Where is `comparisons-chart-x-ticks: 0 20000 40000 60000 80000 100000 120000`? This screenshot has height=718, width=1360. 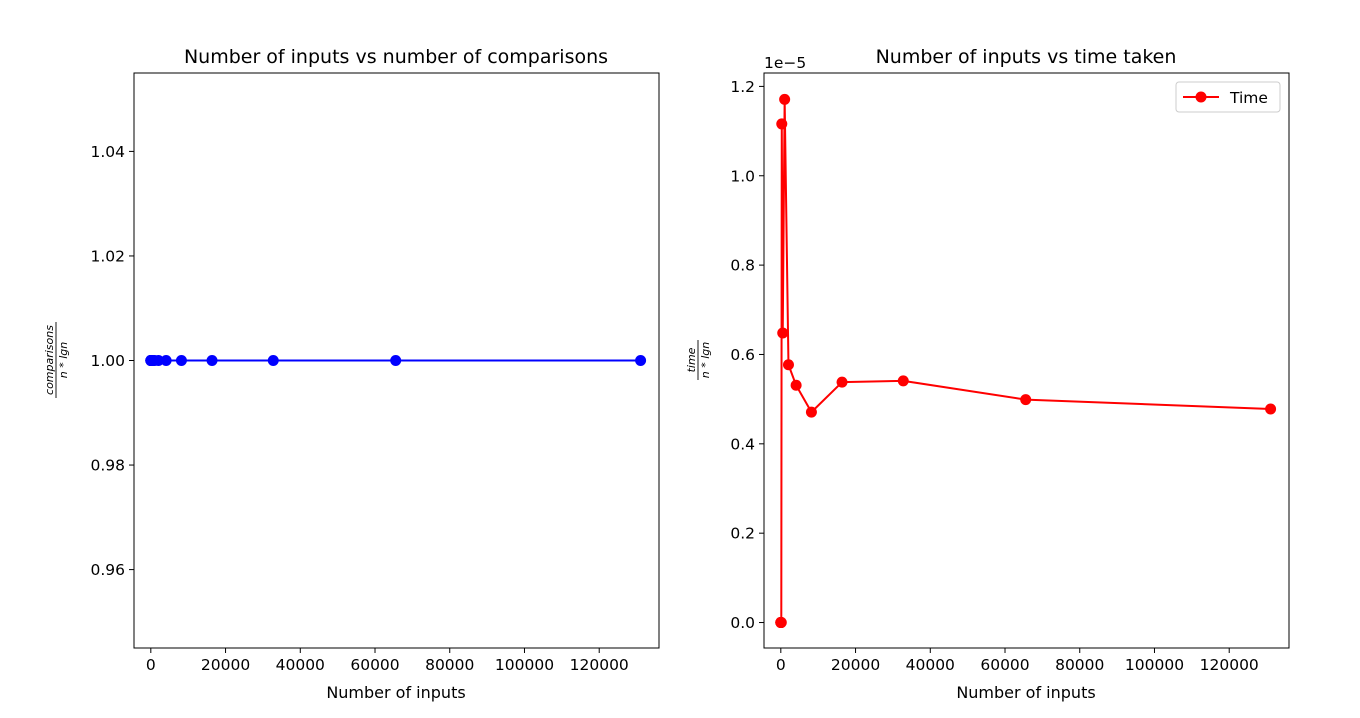
comparisons-chart-x-ticks: 0 20000 40000 60000 80000 100000 120000 is located at coordinates (387, 661).